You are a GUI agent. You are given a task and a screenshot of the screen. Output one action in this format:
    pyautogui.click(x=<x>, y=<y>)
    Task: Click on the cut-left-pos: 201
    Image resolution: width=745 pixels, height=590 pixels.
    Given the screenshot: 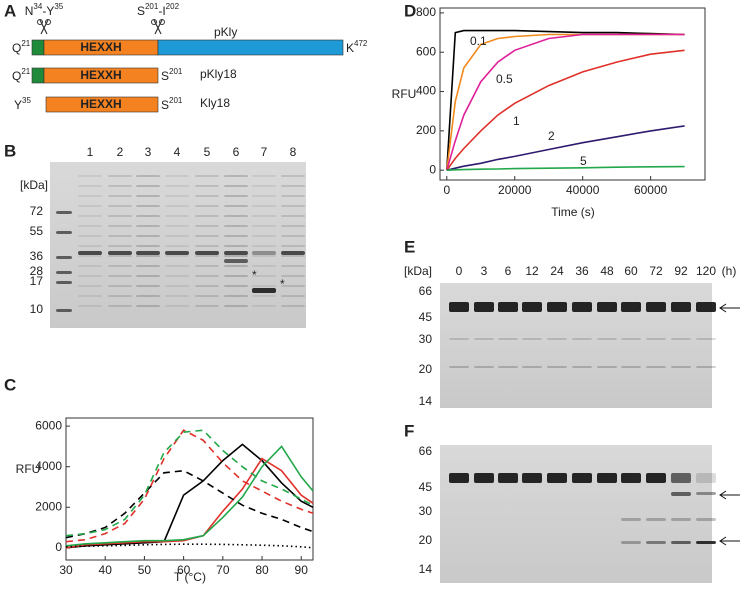 What is the action you would take?
    pyautogui.click(x=152, y=6)
    